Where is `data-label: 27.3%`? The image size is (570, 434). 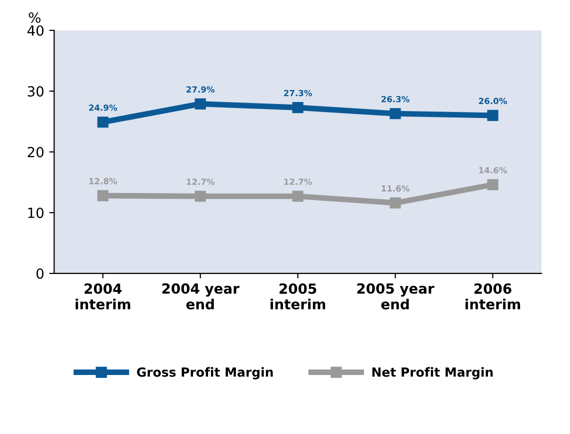
data-label: 27.3% is located at coordinates (298, 93).